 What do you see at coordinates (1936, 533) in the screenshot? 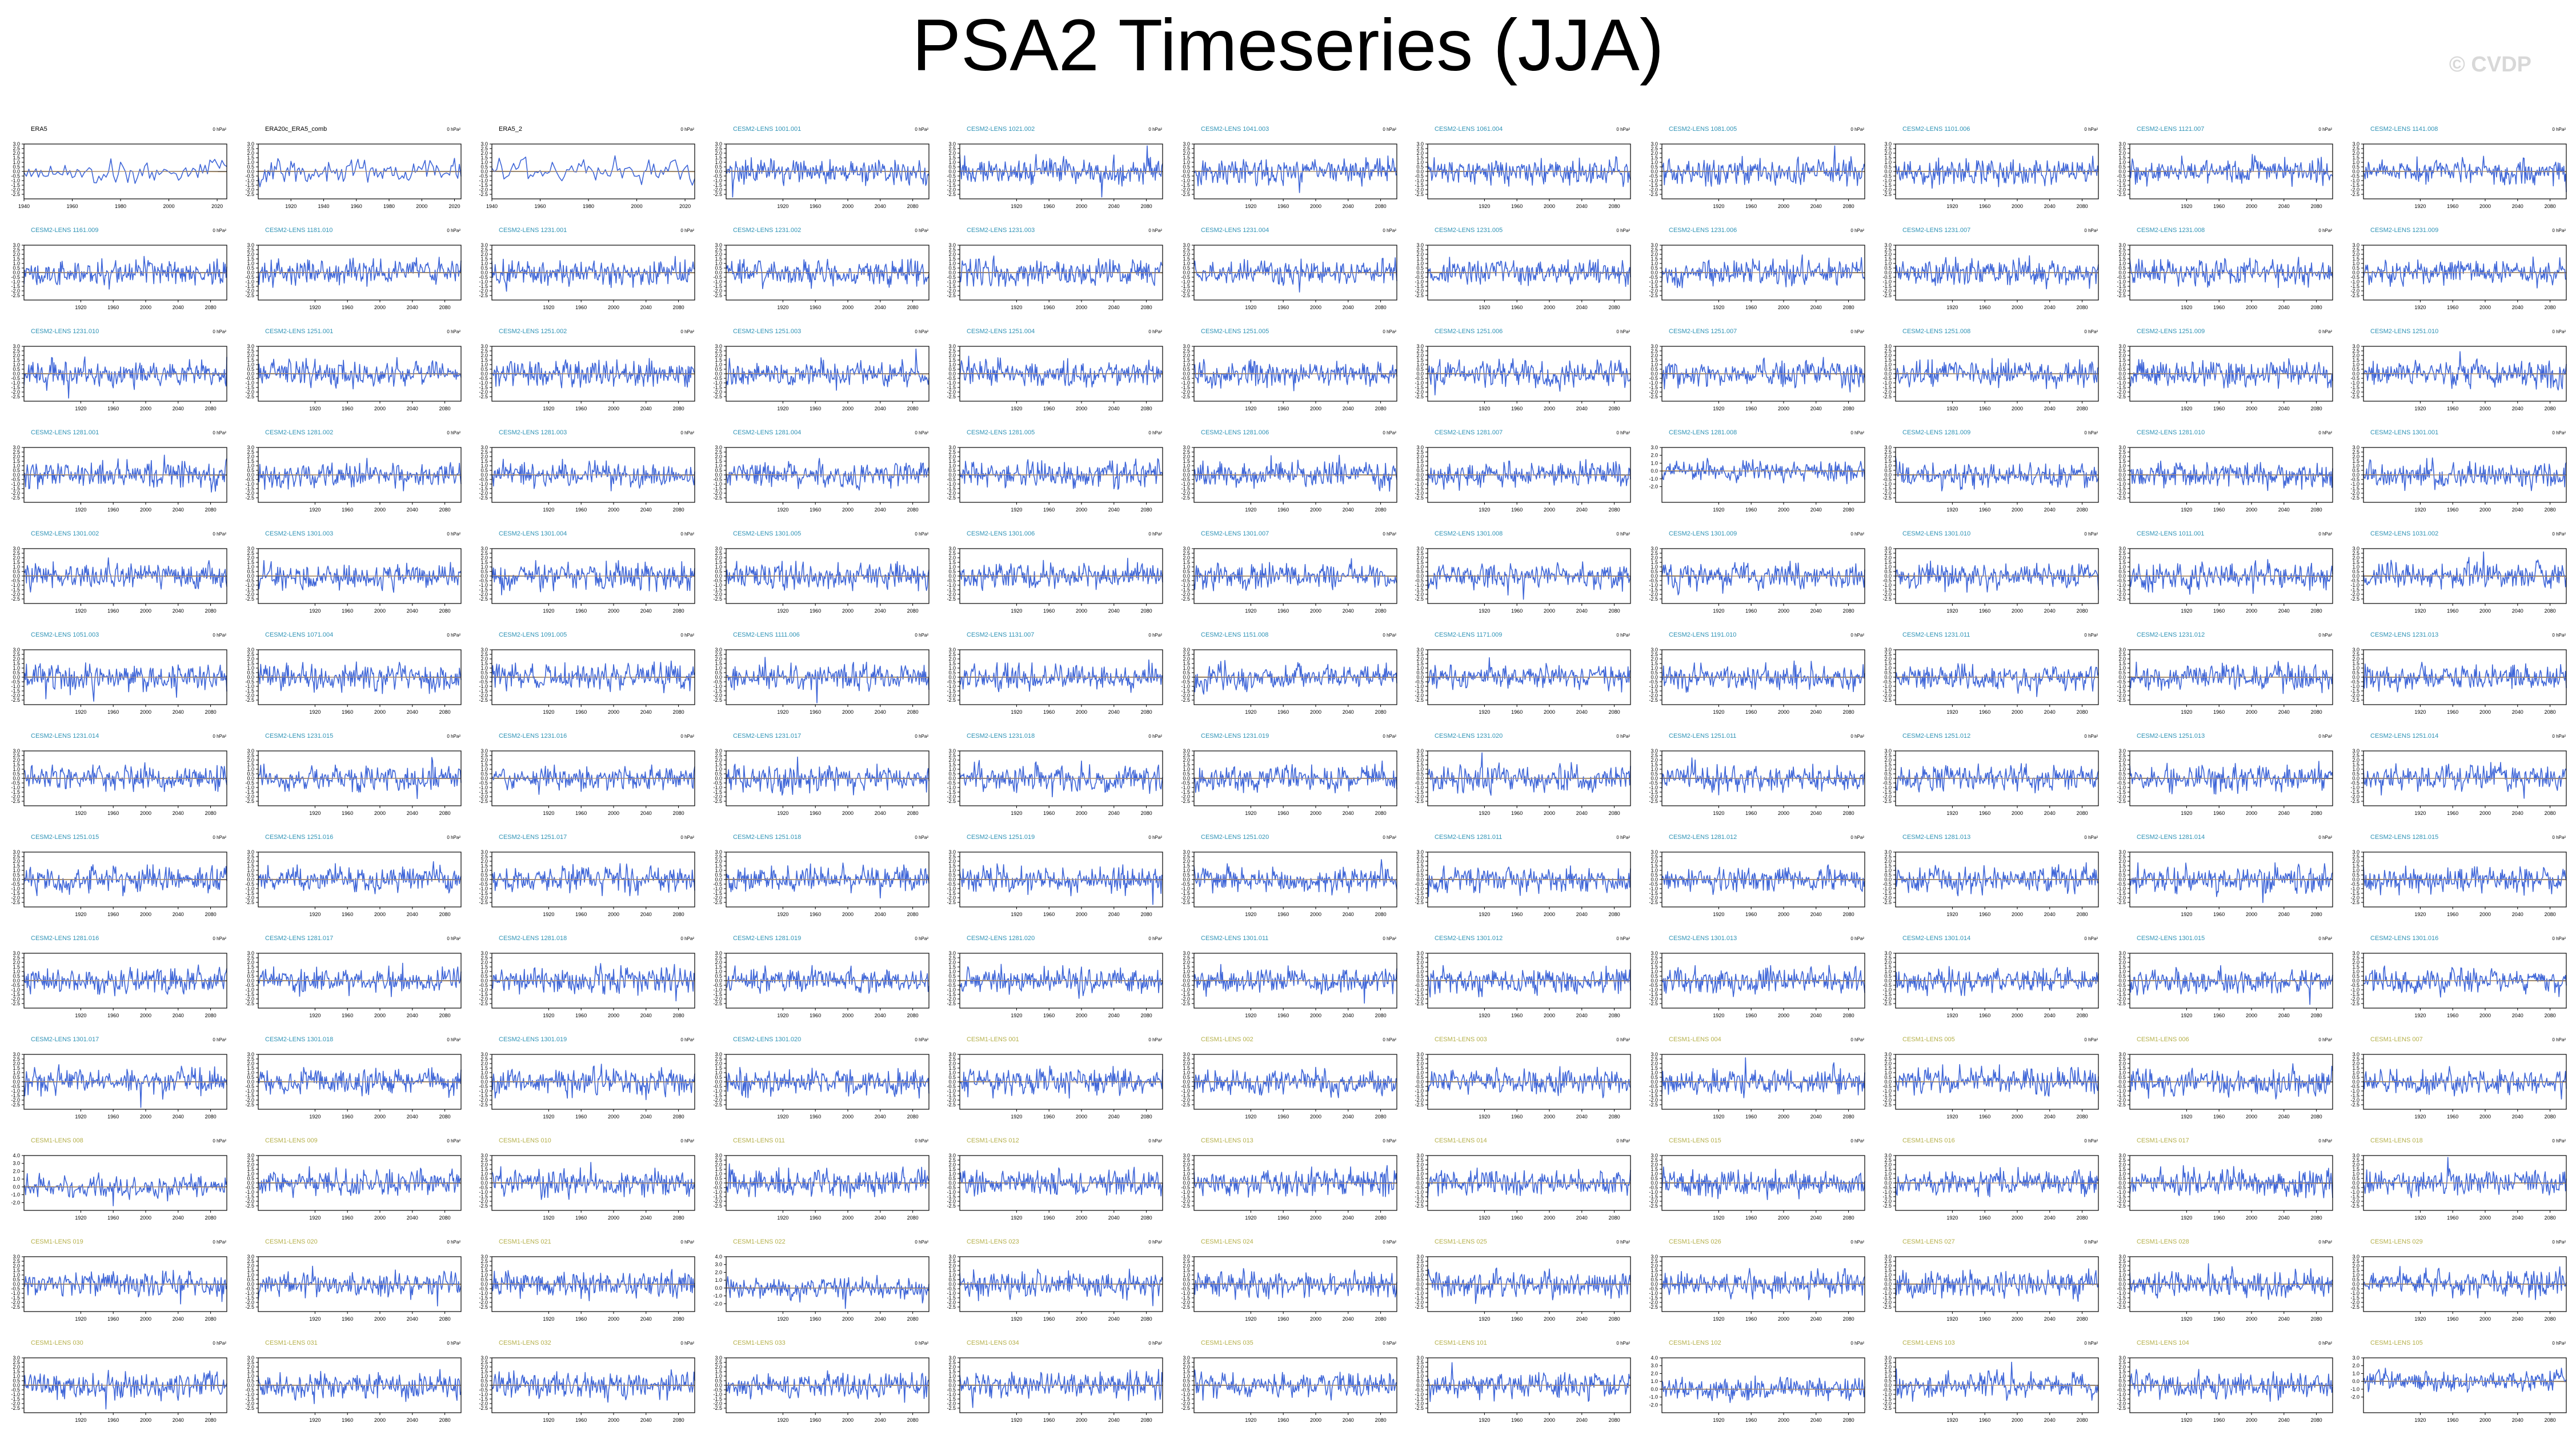
I see `panel-title: CESM2-LENS 1301.010` at bounding box center [1936, 533].